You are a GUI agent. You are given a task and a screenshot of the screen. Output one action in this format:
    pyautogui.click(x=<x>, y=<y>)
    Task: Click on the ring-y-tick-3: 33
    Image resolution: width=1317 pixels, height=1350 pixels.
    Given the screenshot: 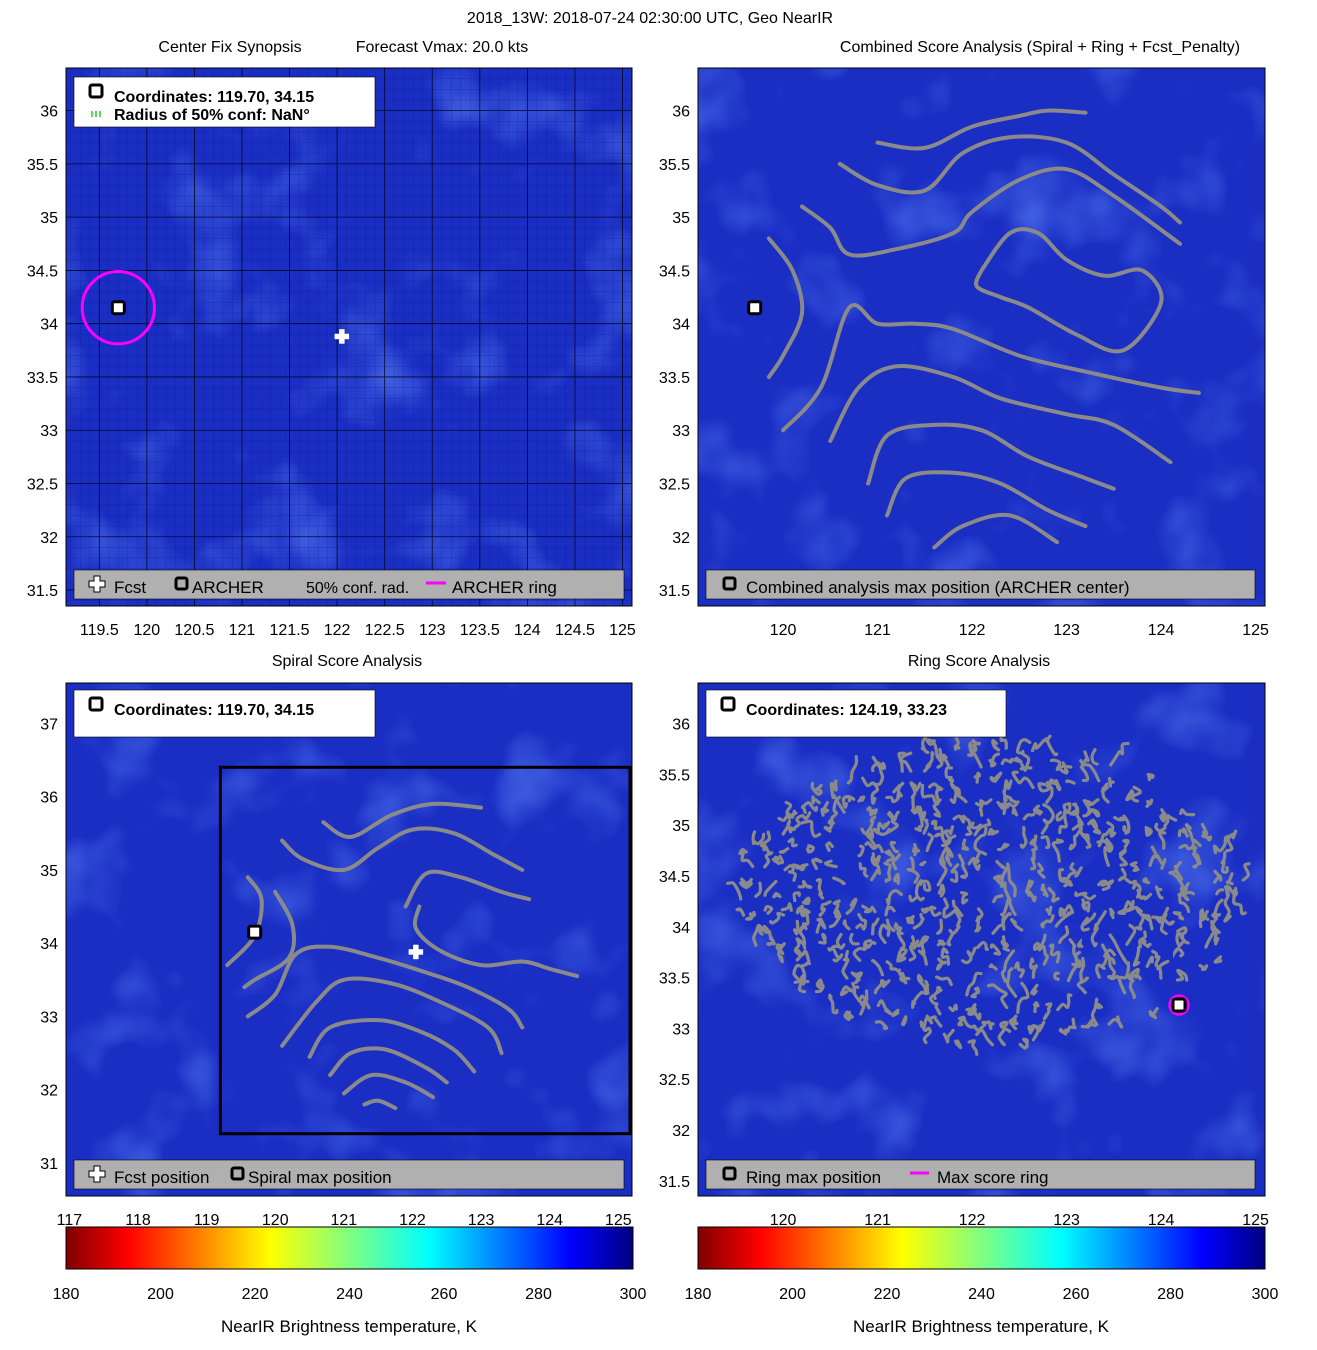 What is the action you would take?
    pyautogui.click(x=681, y=1029)
    